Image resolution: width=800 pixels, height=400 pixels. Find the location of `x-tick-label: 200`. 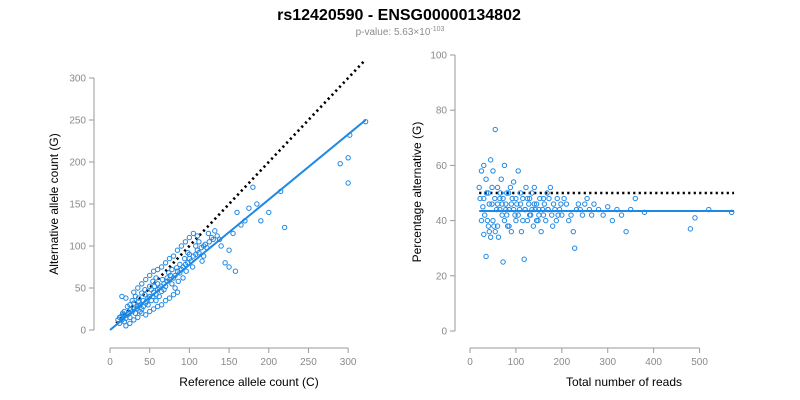

x-tick-label: 200 is located at coordinates (561, 362).